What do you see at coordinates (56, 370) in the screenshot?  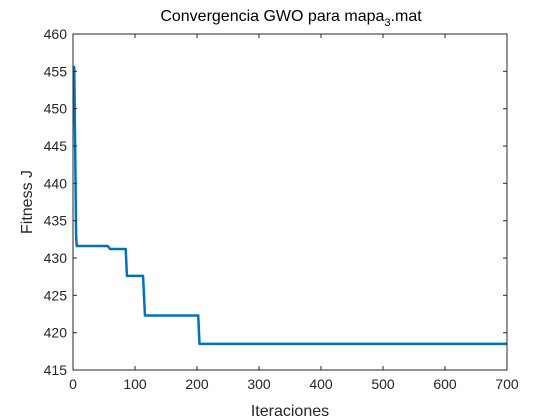 I see `y-tick-label: 415` at bounding box center [56, 370].